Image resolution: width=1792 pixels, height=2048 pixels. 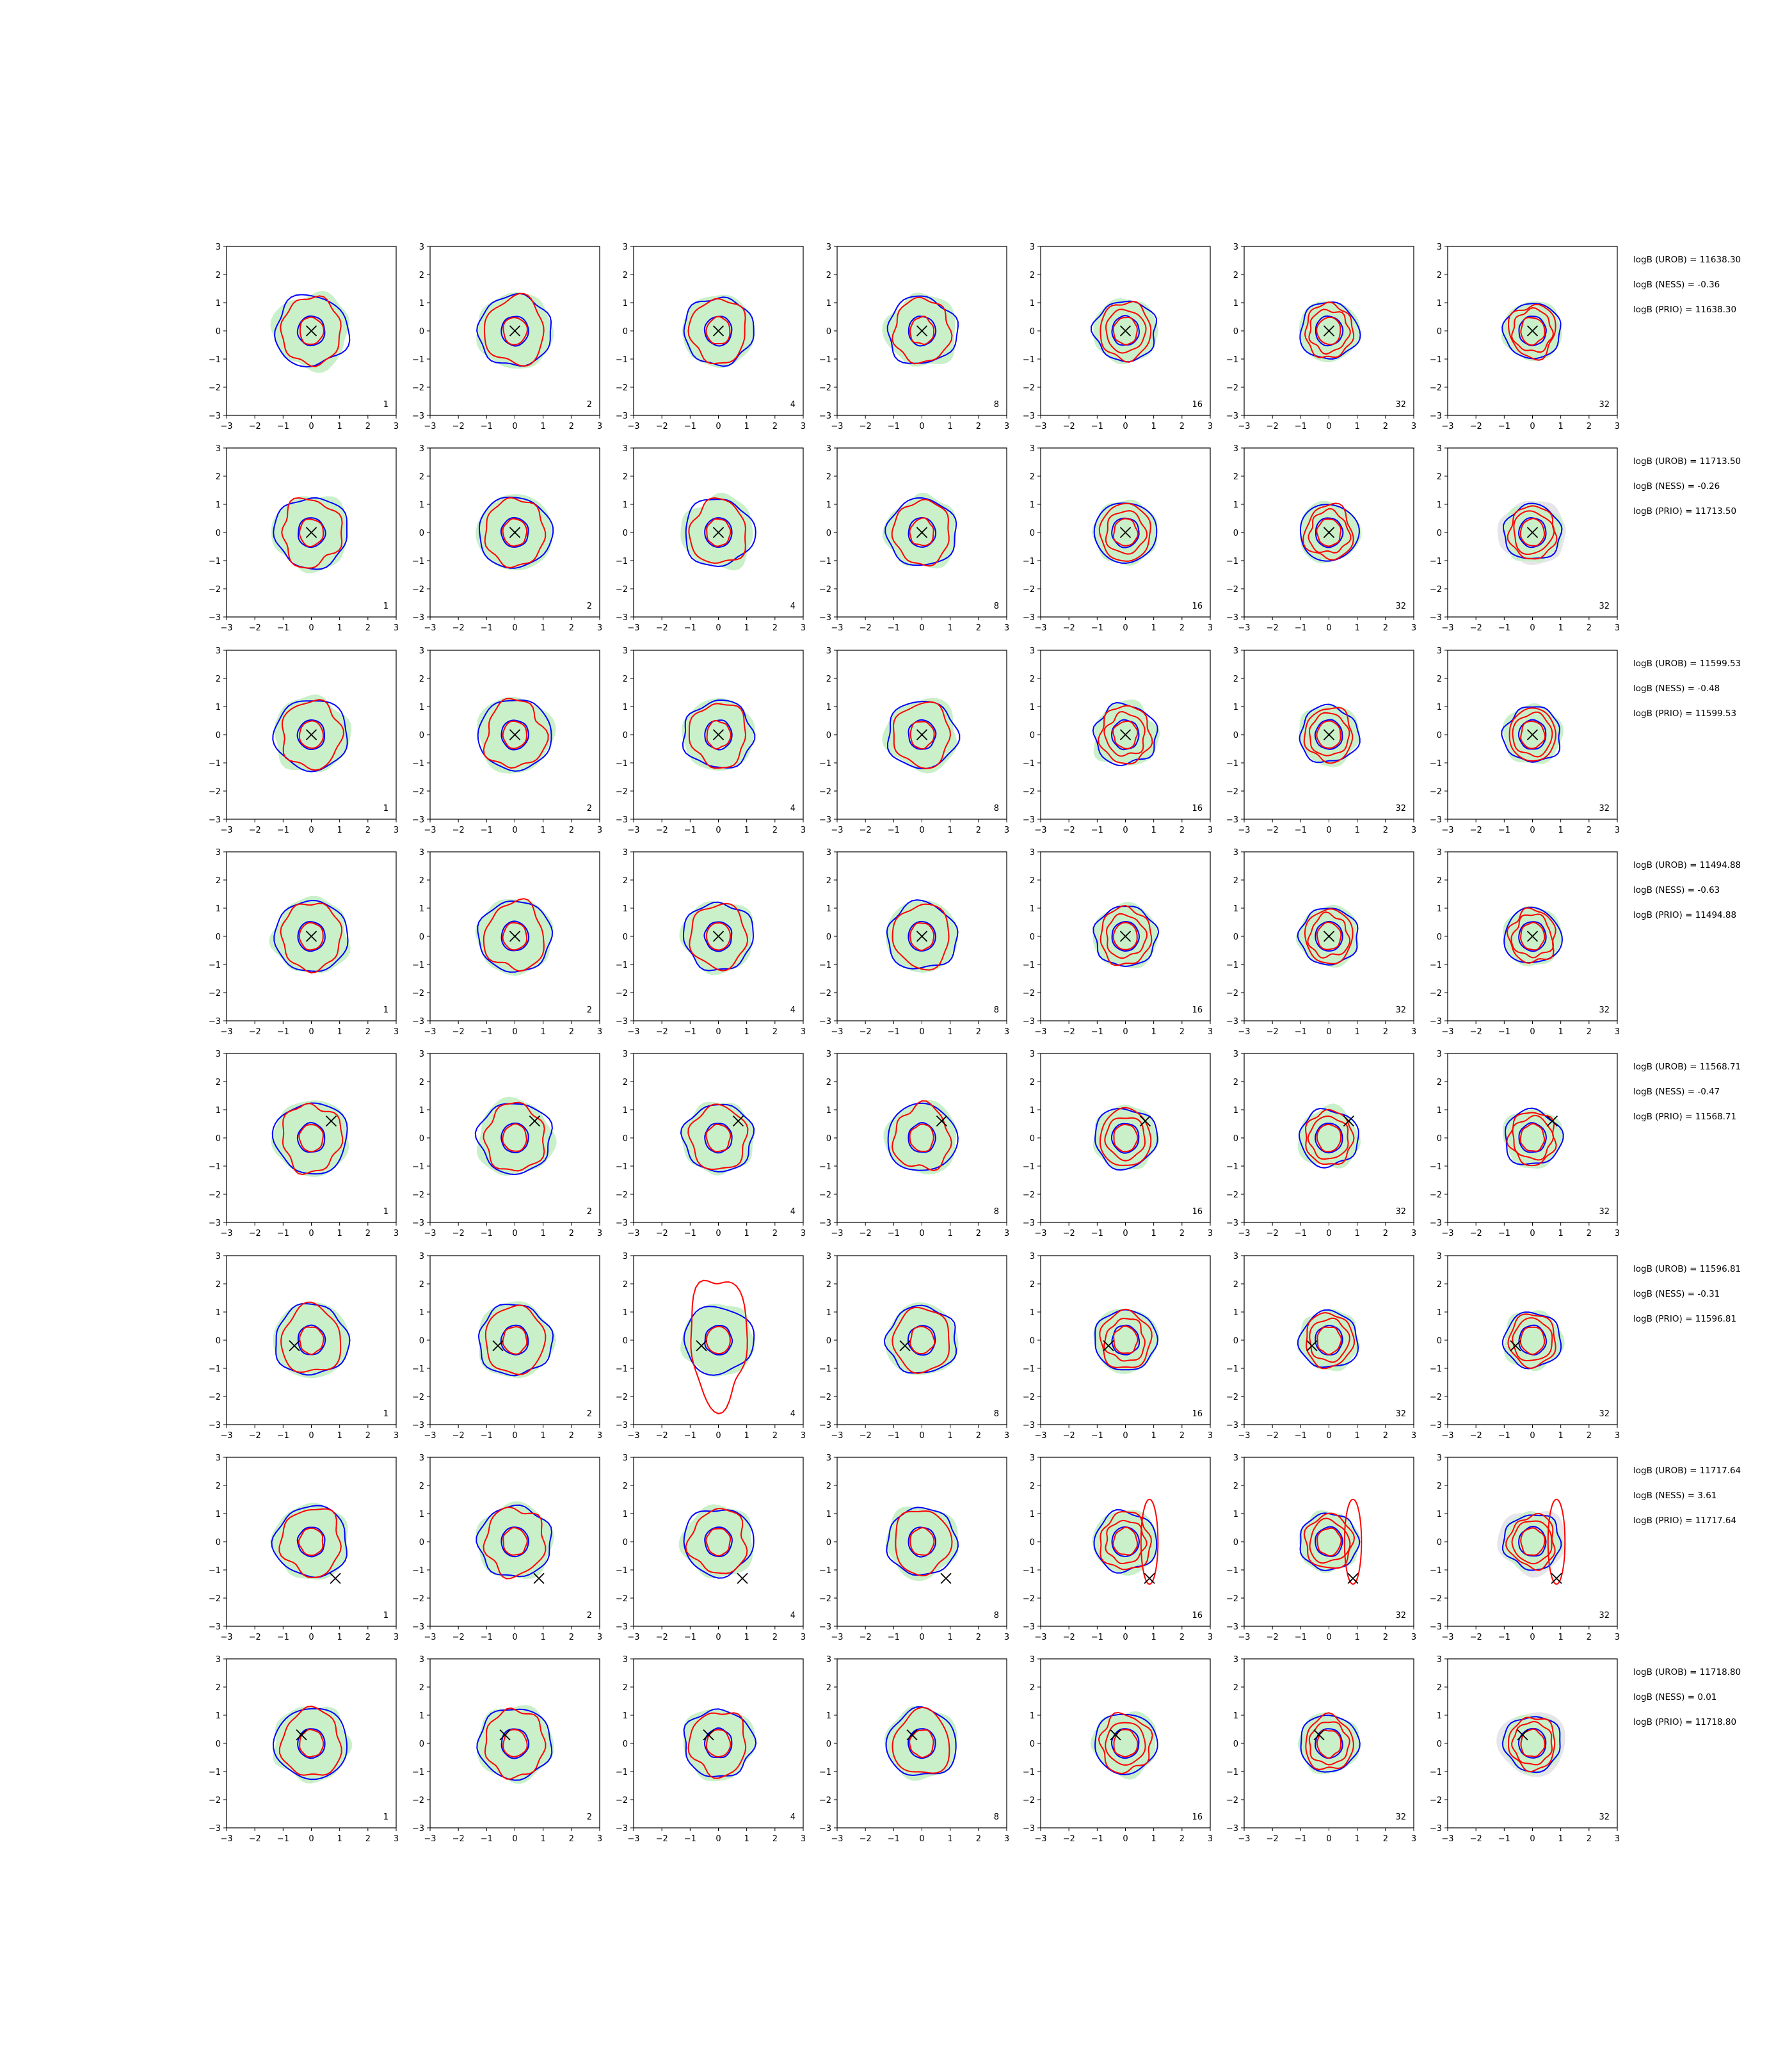 What do you see at coordinates (1385, 1032) in the screenshot?
I see `x-tick-label: 2` at bounding box center [1385, 1032].